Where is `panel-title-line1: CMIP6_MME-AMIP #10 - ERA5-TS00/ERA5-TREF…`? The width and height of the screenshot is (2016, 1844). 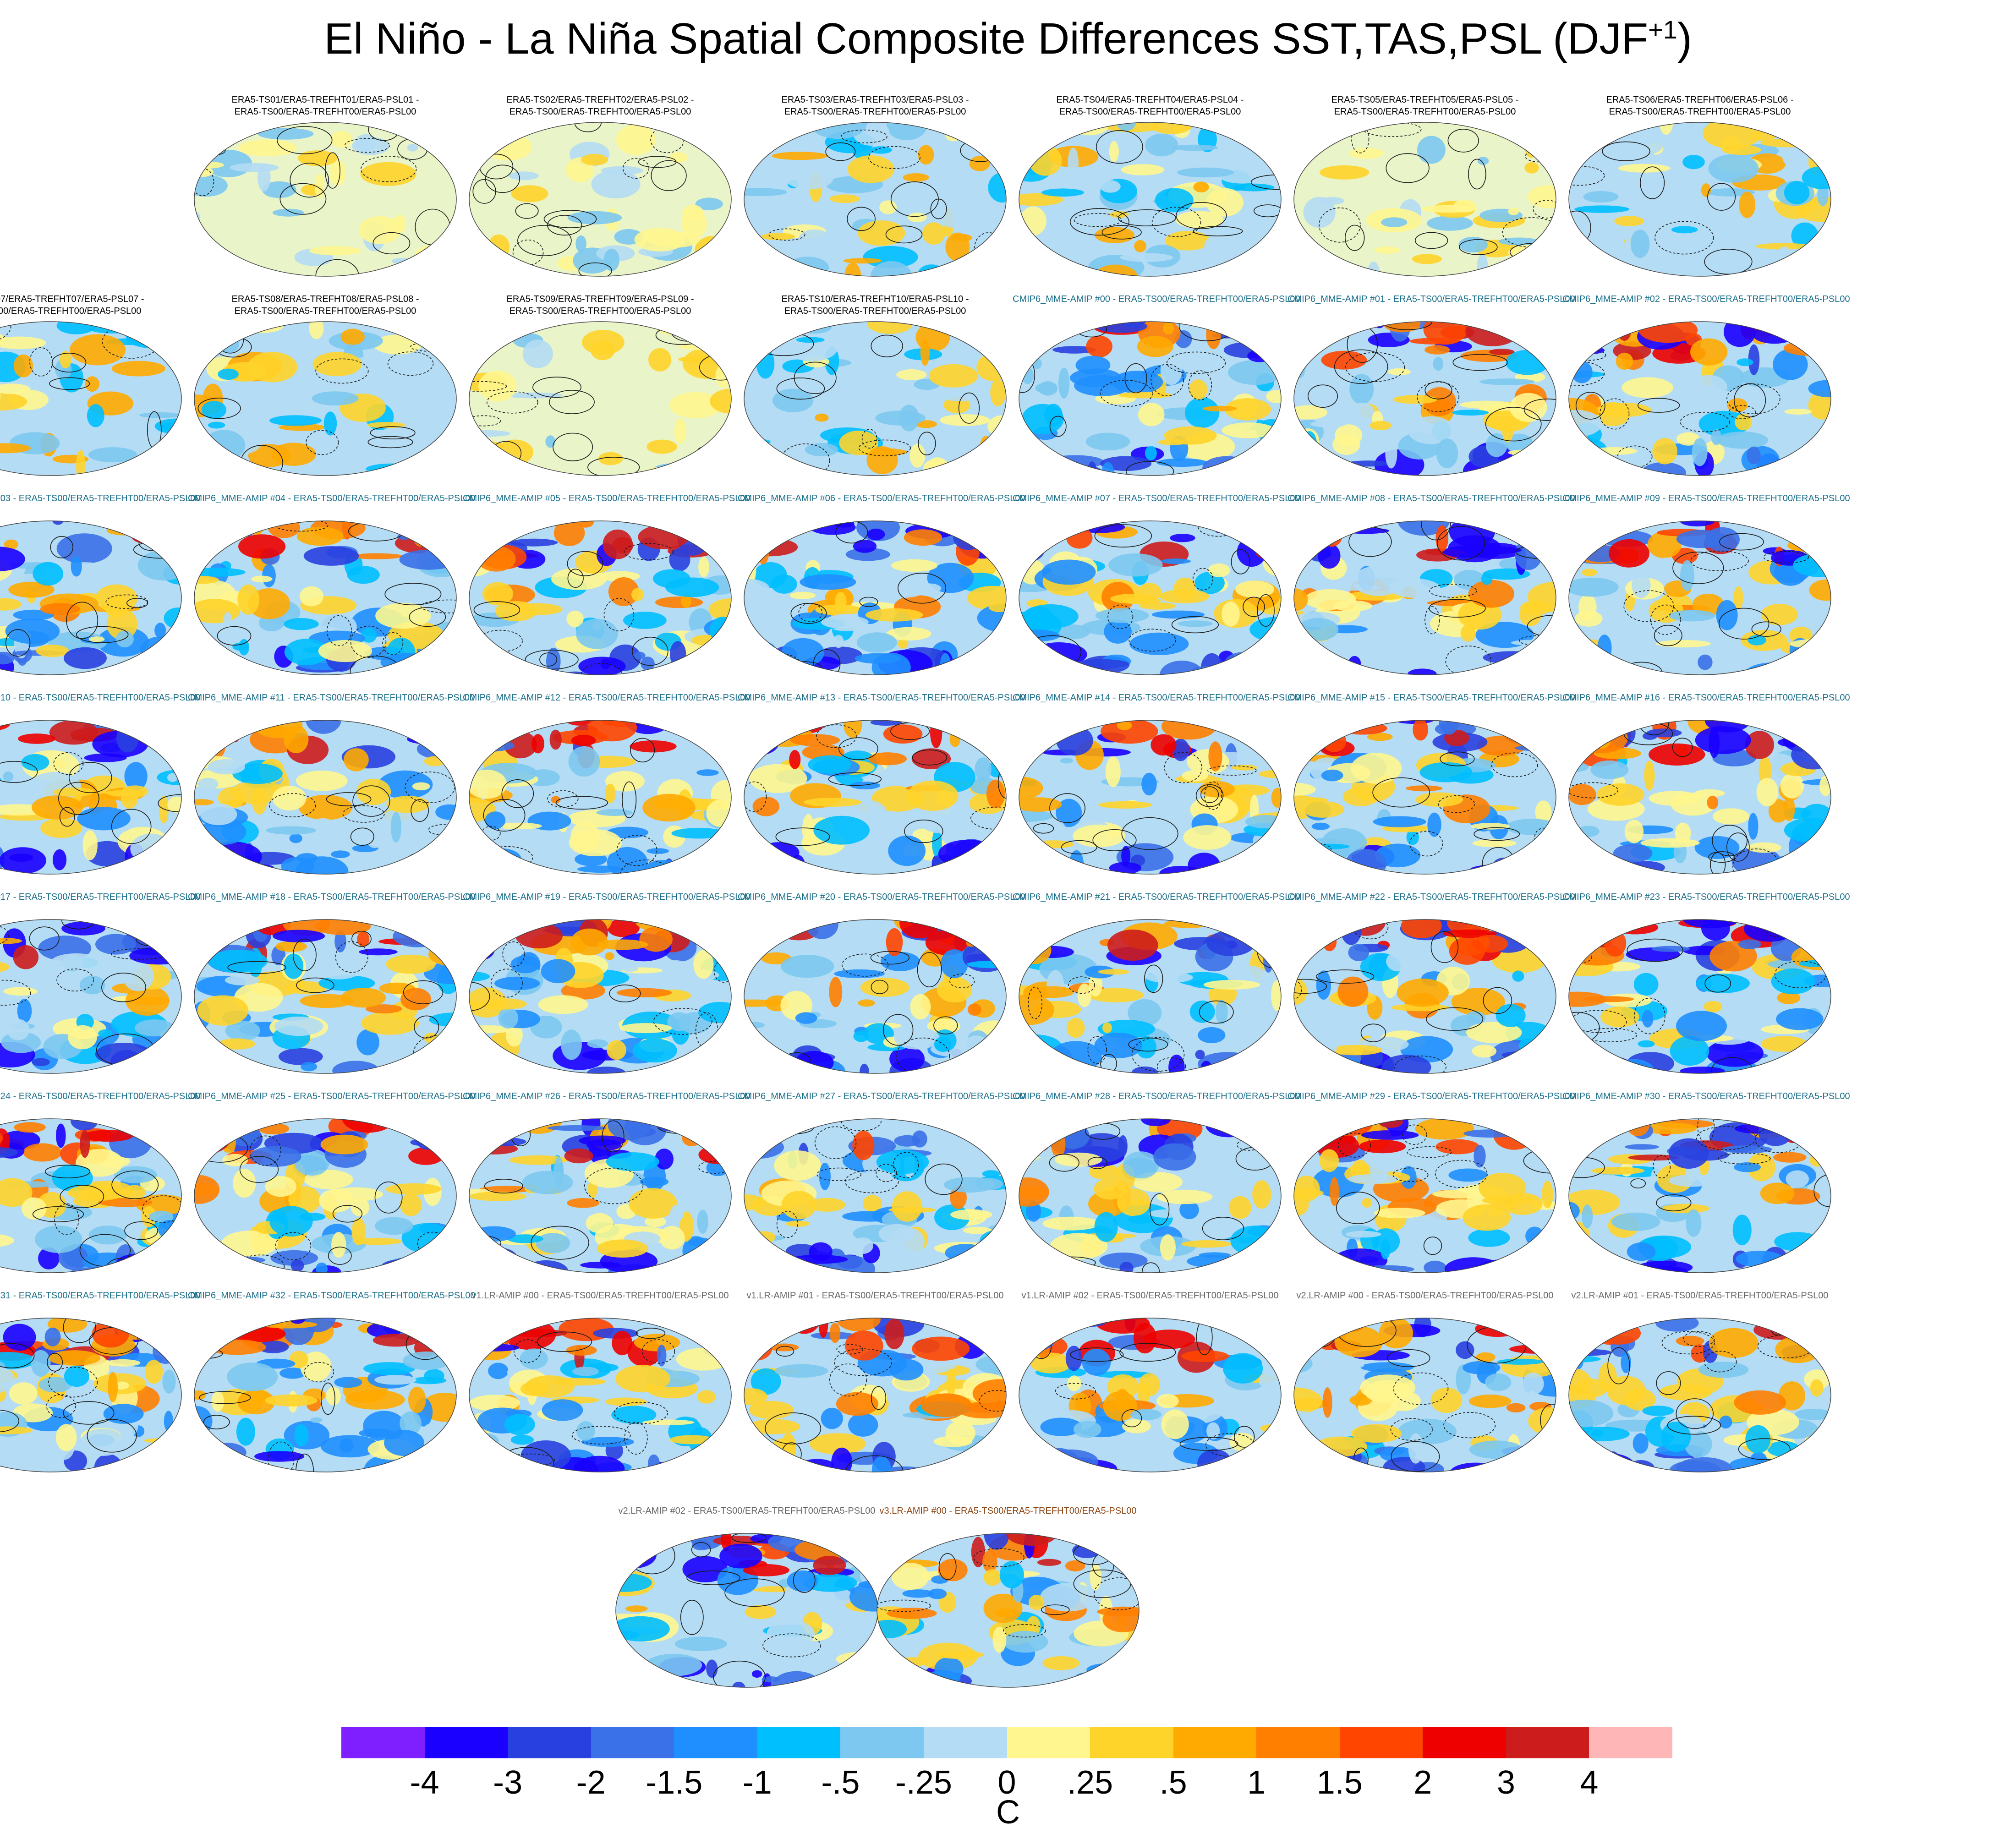
panel-title-line1: CMIP6_MME-AMIP #10 - ERA5-TS00/ERA5-TREF… is located at coordinates (100, 698).